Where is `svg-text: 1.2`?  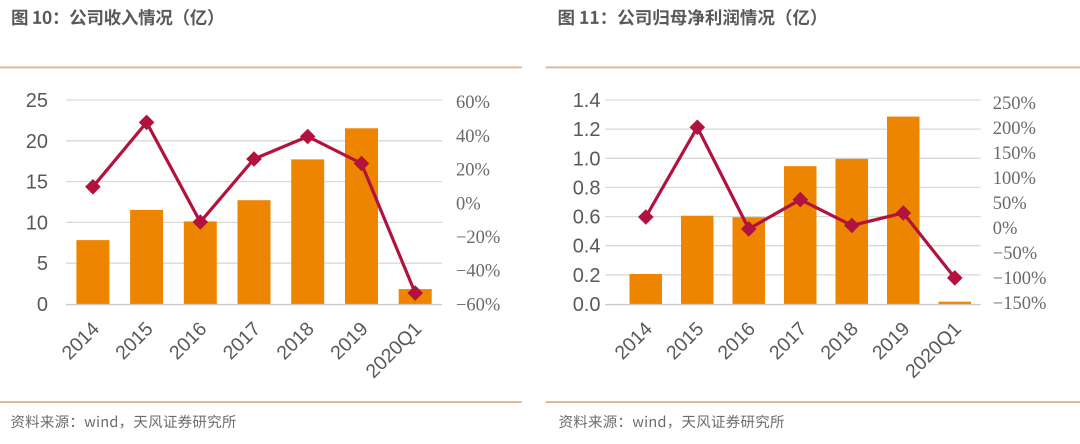 svg-text: 1.2 is located at coordinates (587, 130).